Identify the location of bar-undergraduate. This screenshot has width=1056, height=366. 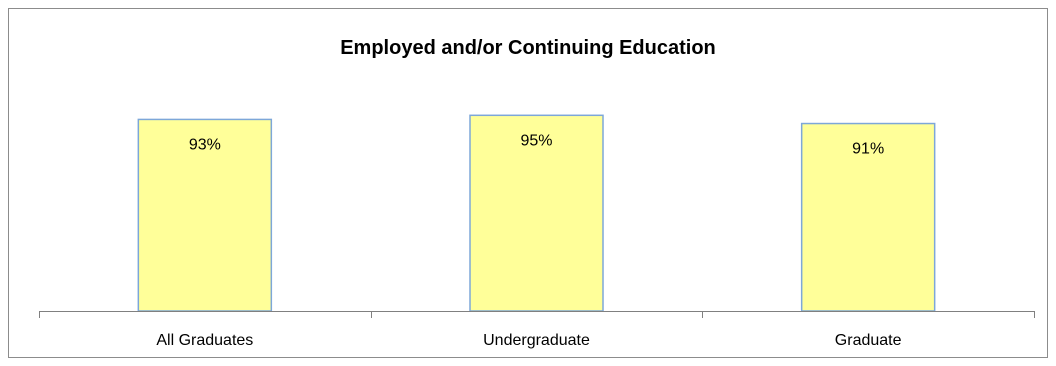
(536, 213).